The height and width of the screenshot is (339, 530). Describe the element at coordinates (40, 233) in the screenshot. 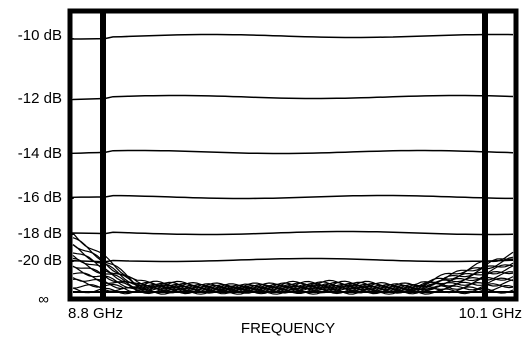

I see `y-tick-label: -18 dB` at that location.